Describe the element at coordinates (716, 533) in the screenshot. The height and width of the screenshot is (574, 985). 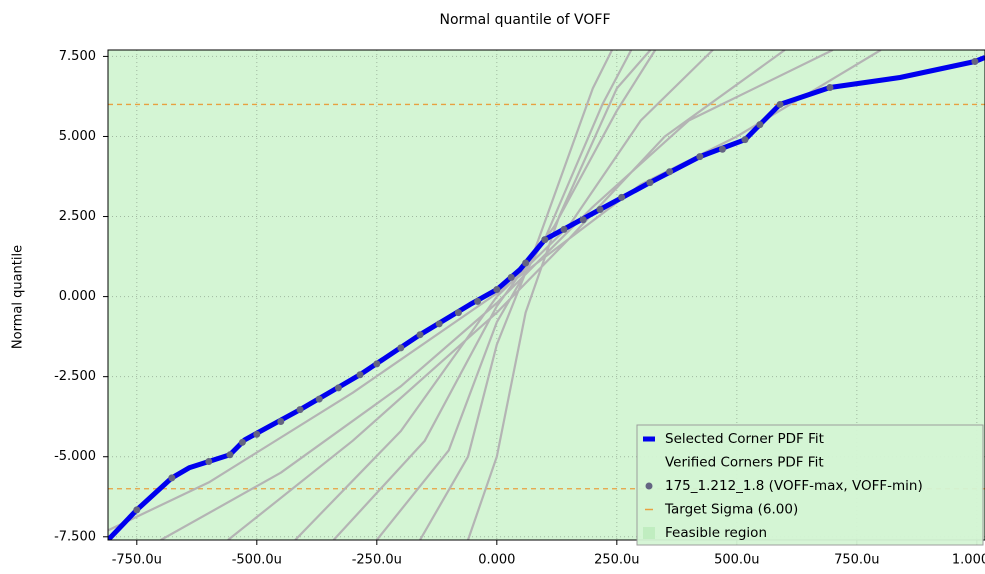
I see `legend-label: Feasible region` at that location.